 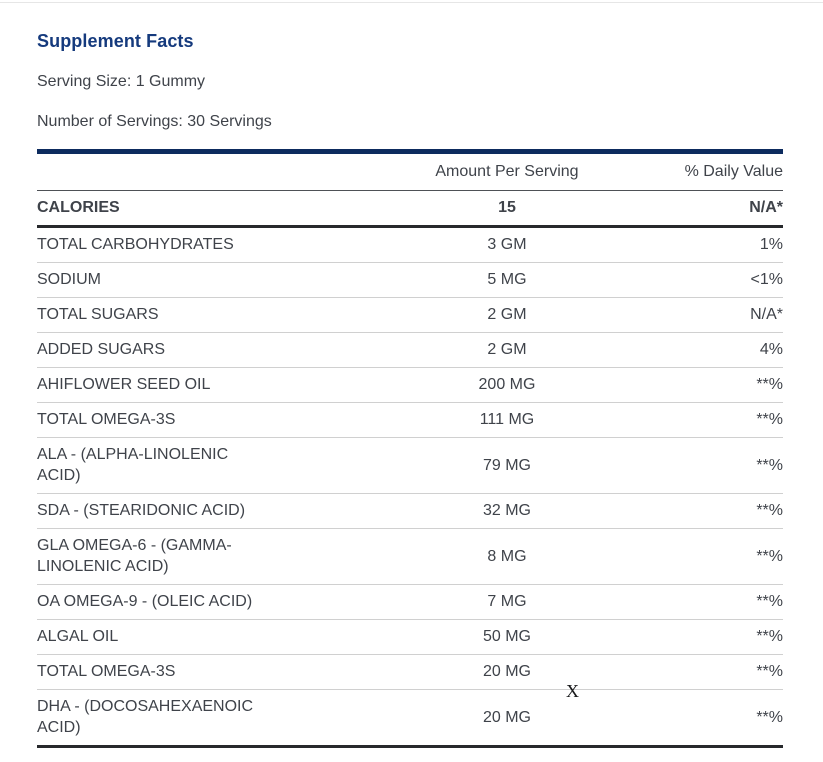 I want to click on table-row: SODIUM 5 MG <1%, so click(x=410, y=280).